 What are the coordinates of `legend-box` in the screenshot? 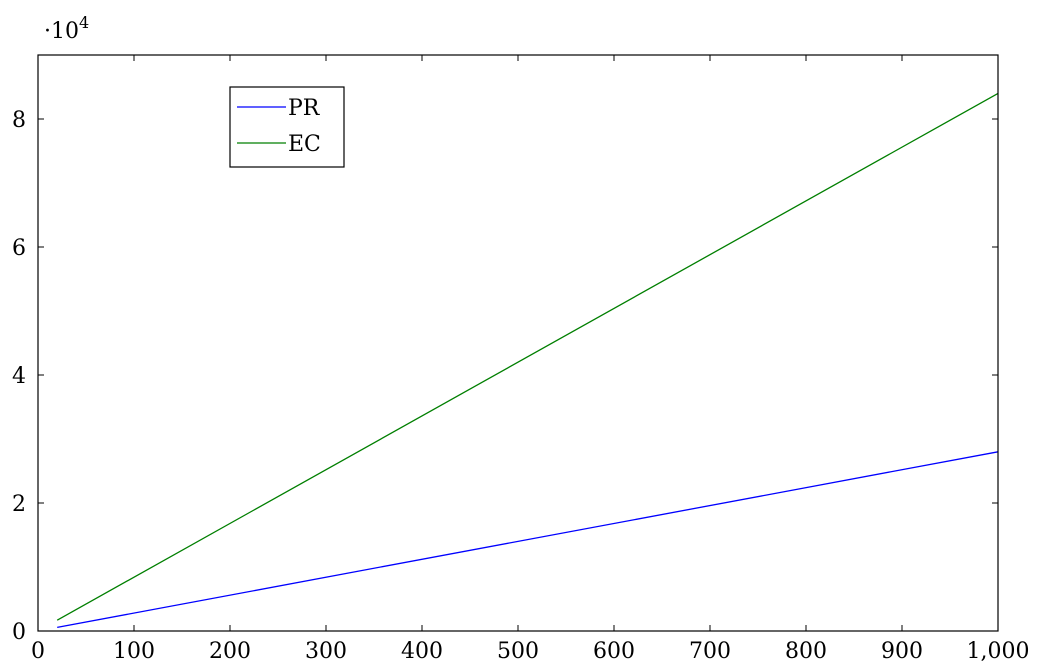 It's located at (287, 127).